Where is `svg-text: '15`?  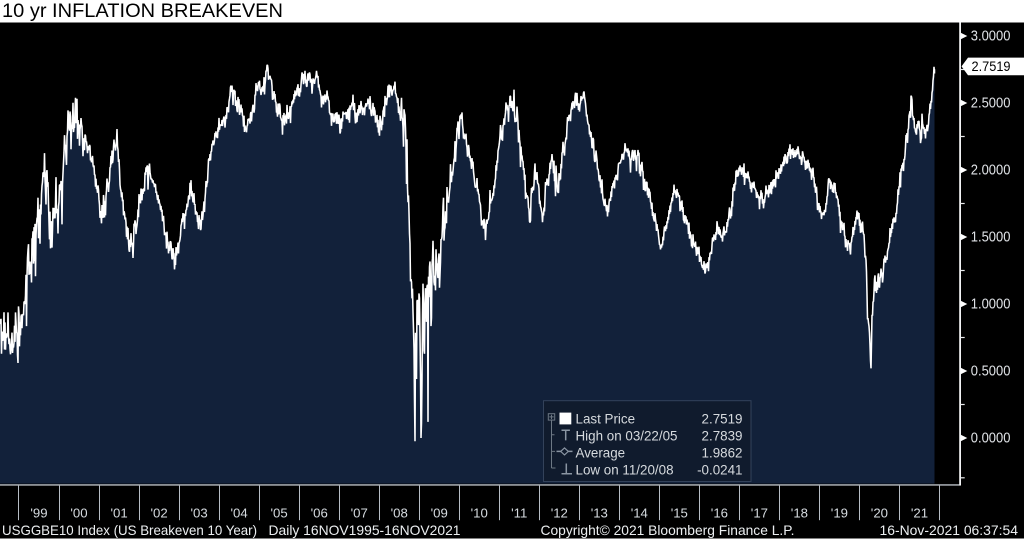 svg-text: '15 is located at coordinates (679, 513).